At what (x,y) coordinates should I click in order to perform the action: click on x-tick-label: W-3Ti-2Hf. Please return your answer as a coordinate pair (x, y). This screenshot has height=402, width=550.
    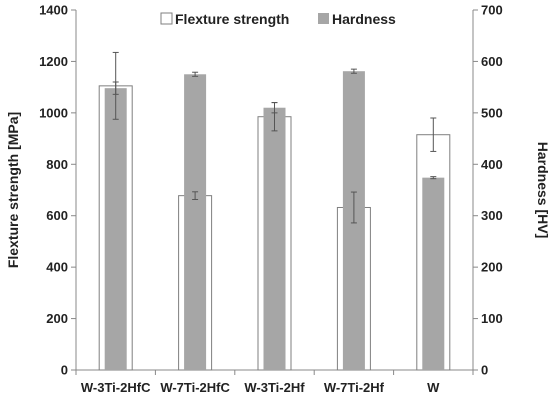
    Looking at the image, I should click on (274, 387).